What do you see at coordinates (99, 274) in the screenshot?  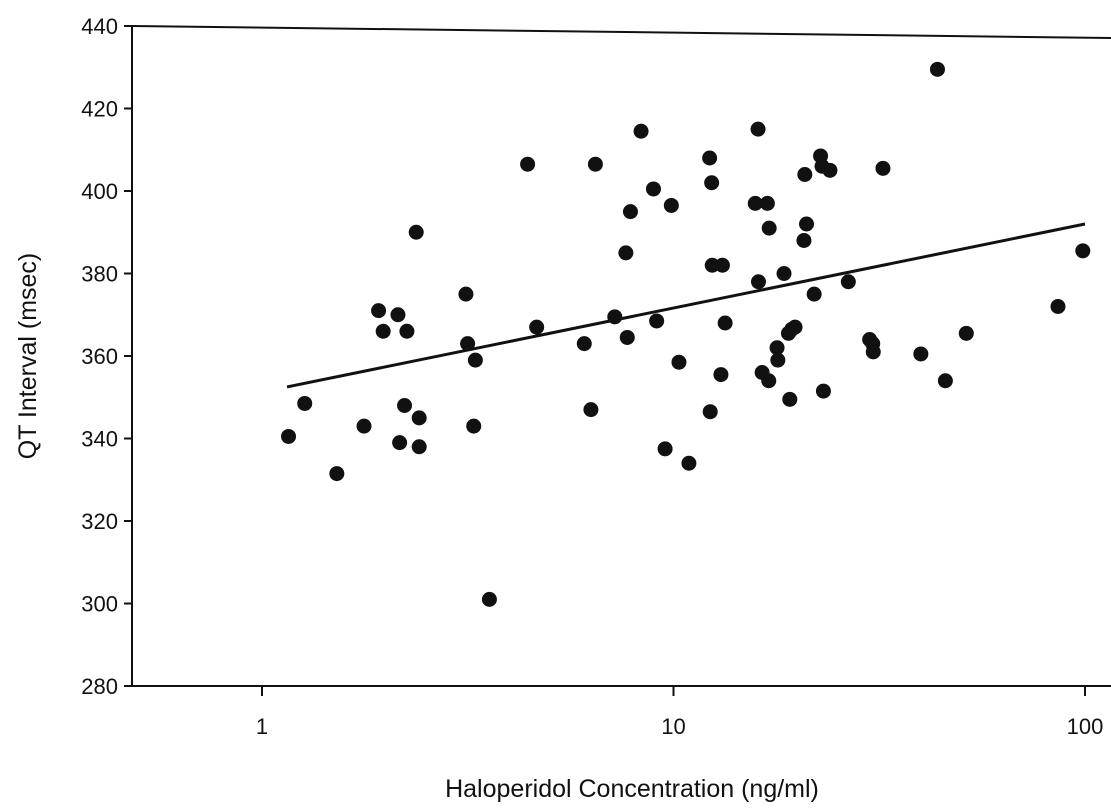 I see `y-tick-label: 380` at bounding box center [99, 274].